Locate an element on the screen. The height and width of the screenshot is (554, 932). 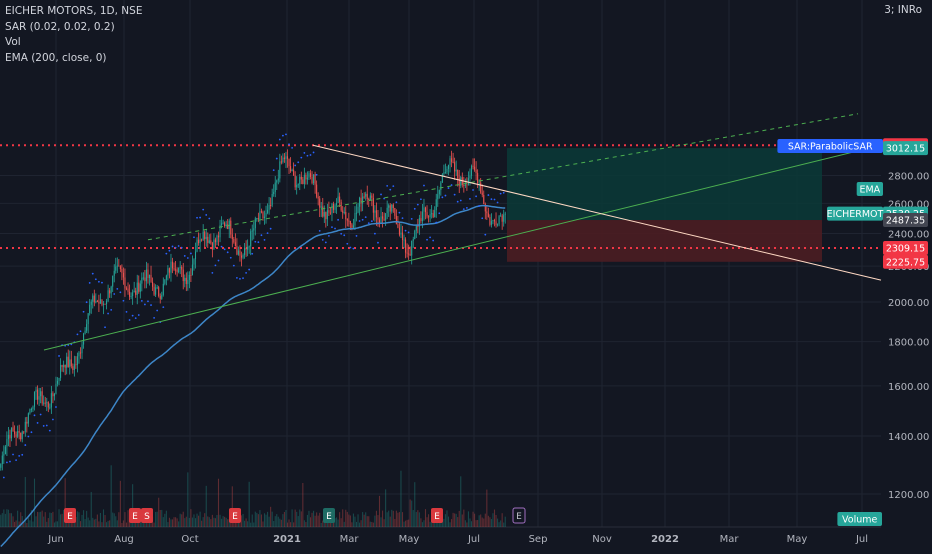
x-tick-label: Jul is located at coordinates (861, 539).